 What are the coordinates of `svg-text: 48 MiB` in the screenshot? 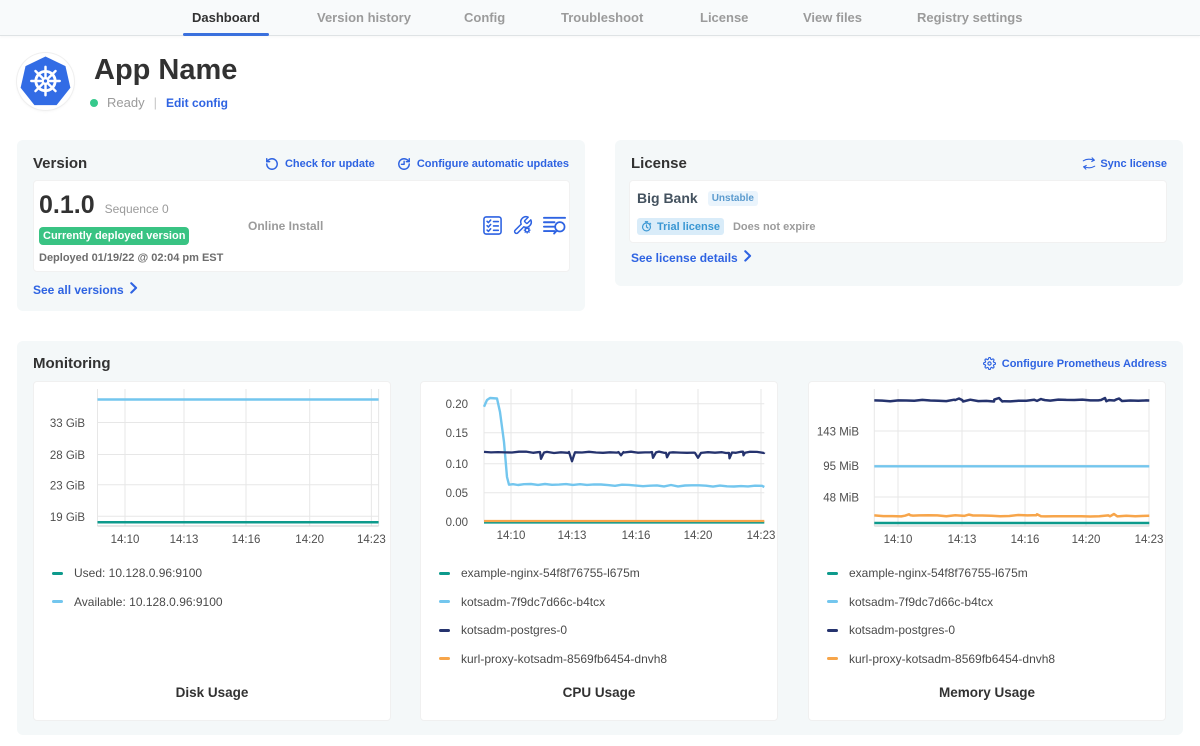 It's located at (841, 499).